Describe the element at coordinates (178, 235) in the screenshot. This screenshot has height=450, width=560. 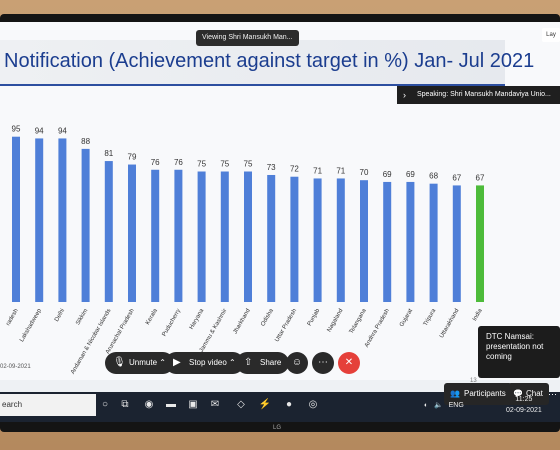
I see `bar-puducherry` at that location.